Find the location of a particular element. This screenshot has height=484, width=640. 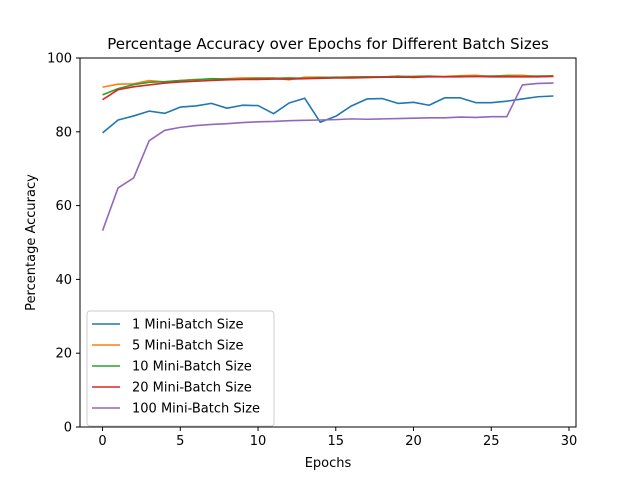

y-axis-label: Percentage Accuracy is located at coordinates (31, 242).